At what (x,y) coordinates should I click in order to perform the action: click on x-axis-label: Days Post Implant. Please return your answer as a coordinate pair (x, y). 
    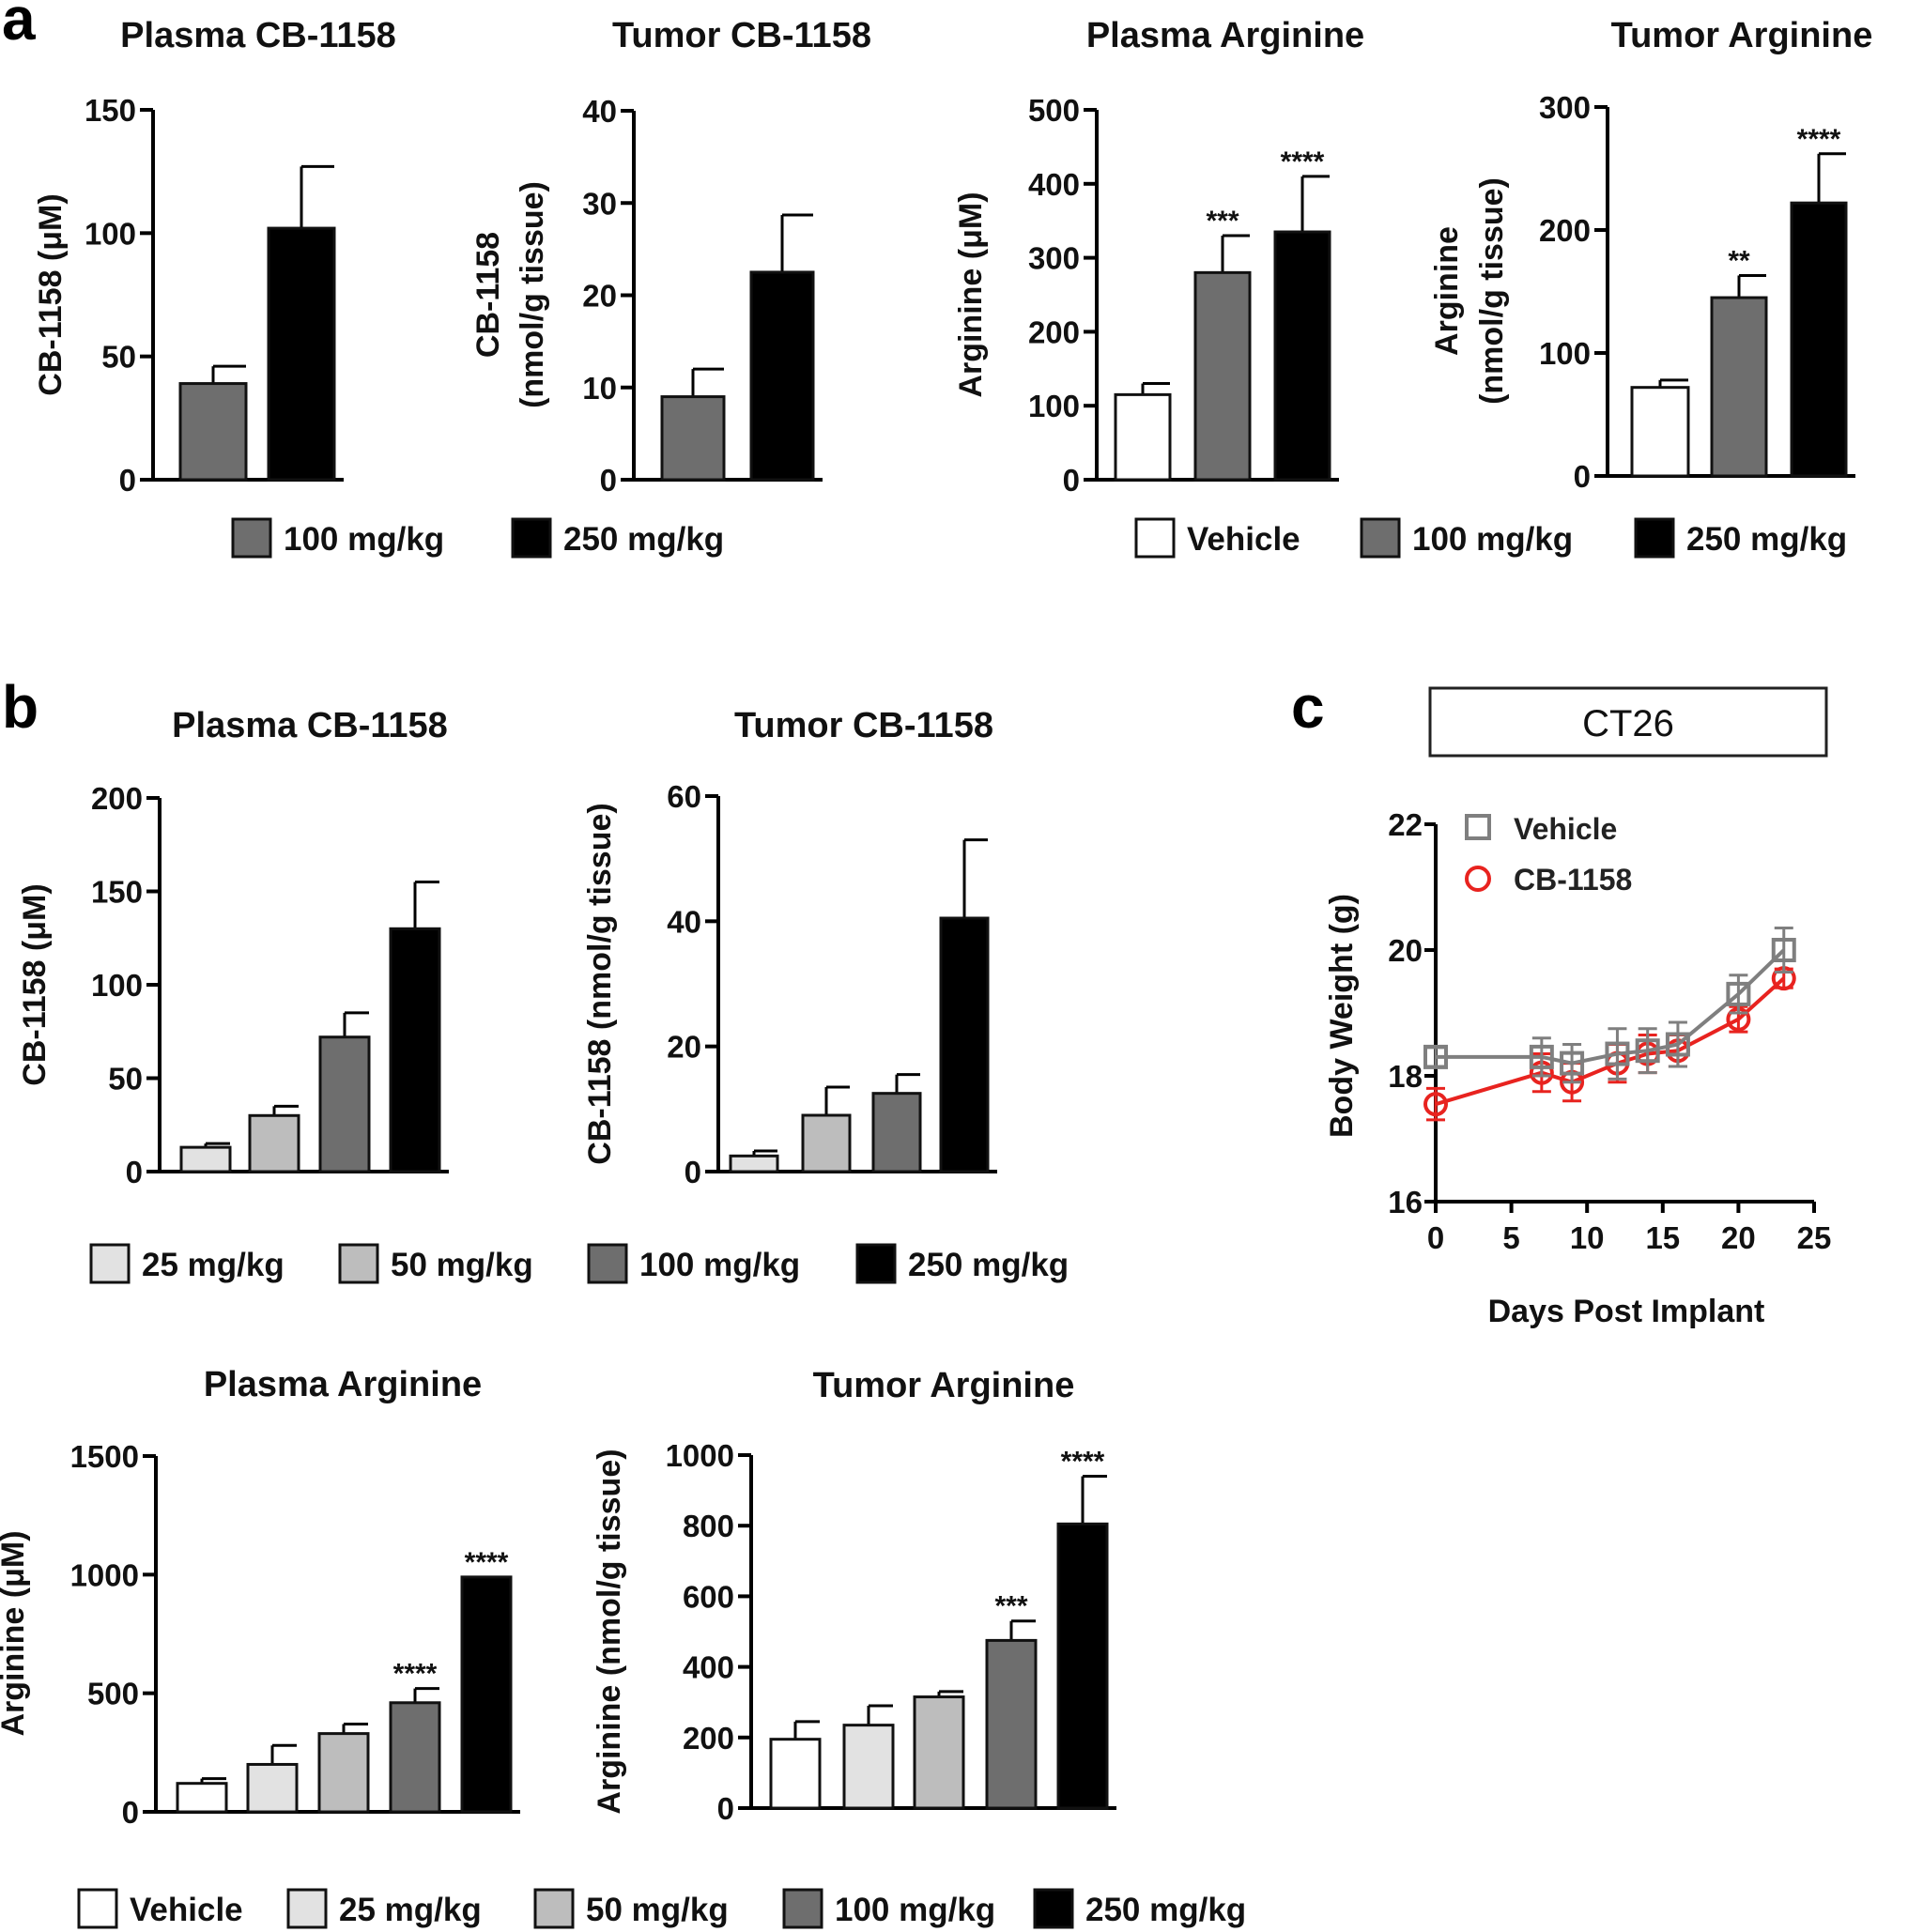
    Looking at the image, I should click on (1626, 1312).